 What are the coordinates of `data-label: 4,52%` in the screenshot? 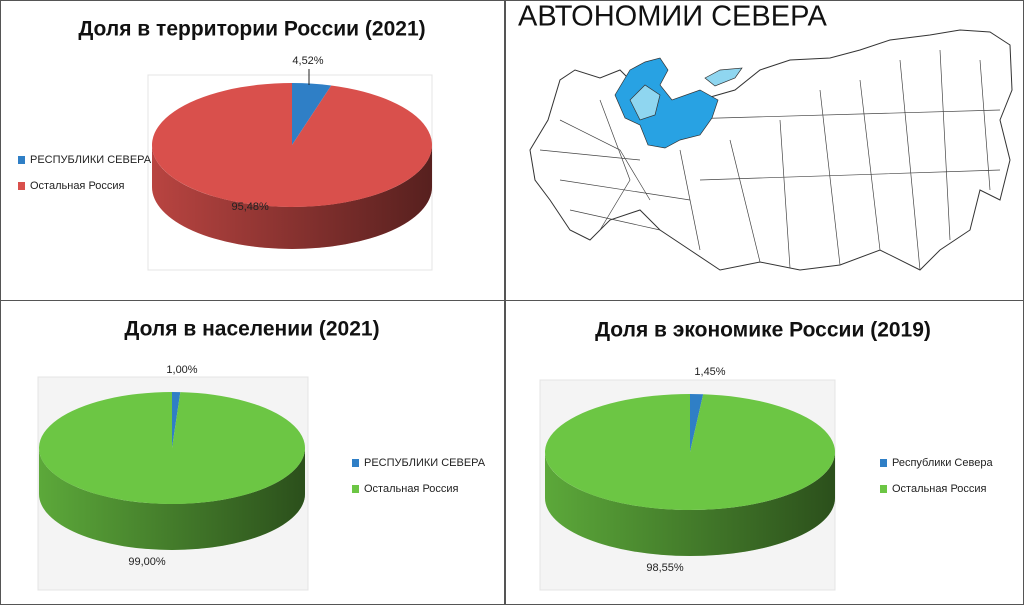 It's located at (307, 61).